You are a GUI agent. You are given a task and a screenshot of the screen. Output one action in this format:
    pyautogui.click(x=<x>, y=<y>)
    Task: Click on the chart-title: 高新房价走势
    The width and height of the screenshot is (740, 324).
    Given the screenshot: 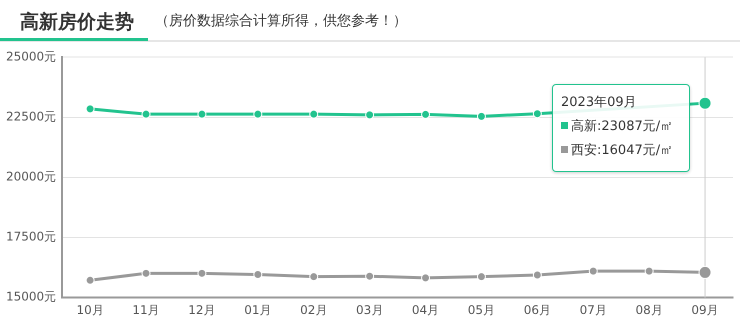 What is the action you would take?
    pyautogui.click(x=77, y=22)
    